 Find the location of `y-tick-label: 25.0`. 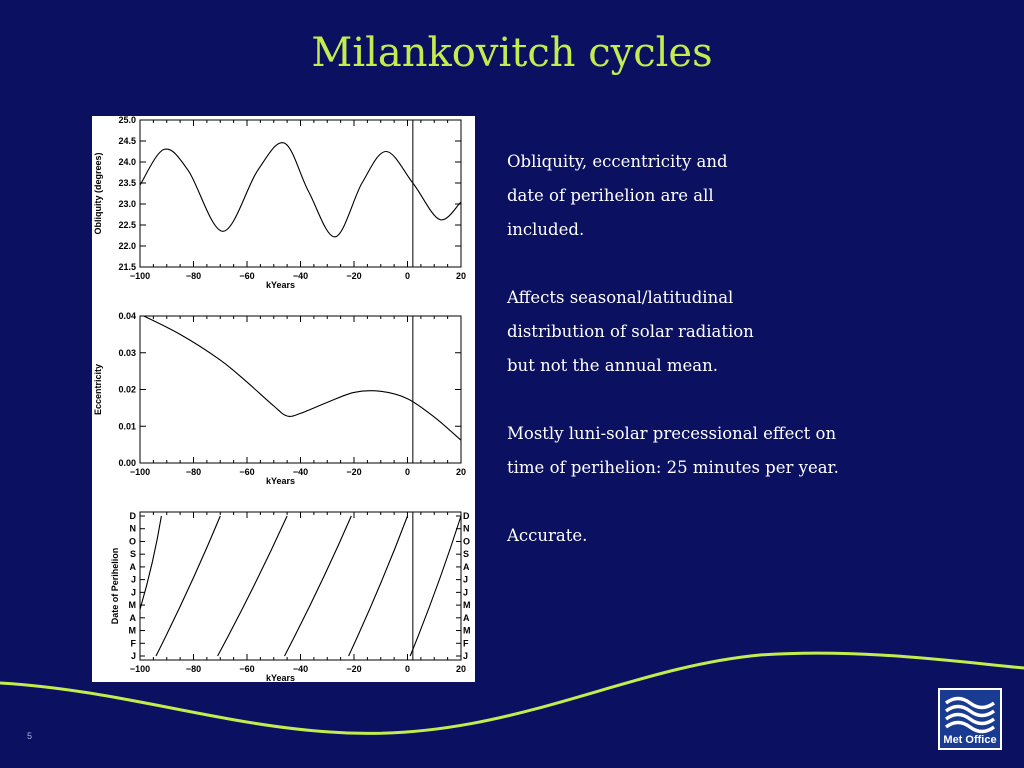

y-tick-label: 25.0 is located at coordinates (127, 120).